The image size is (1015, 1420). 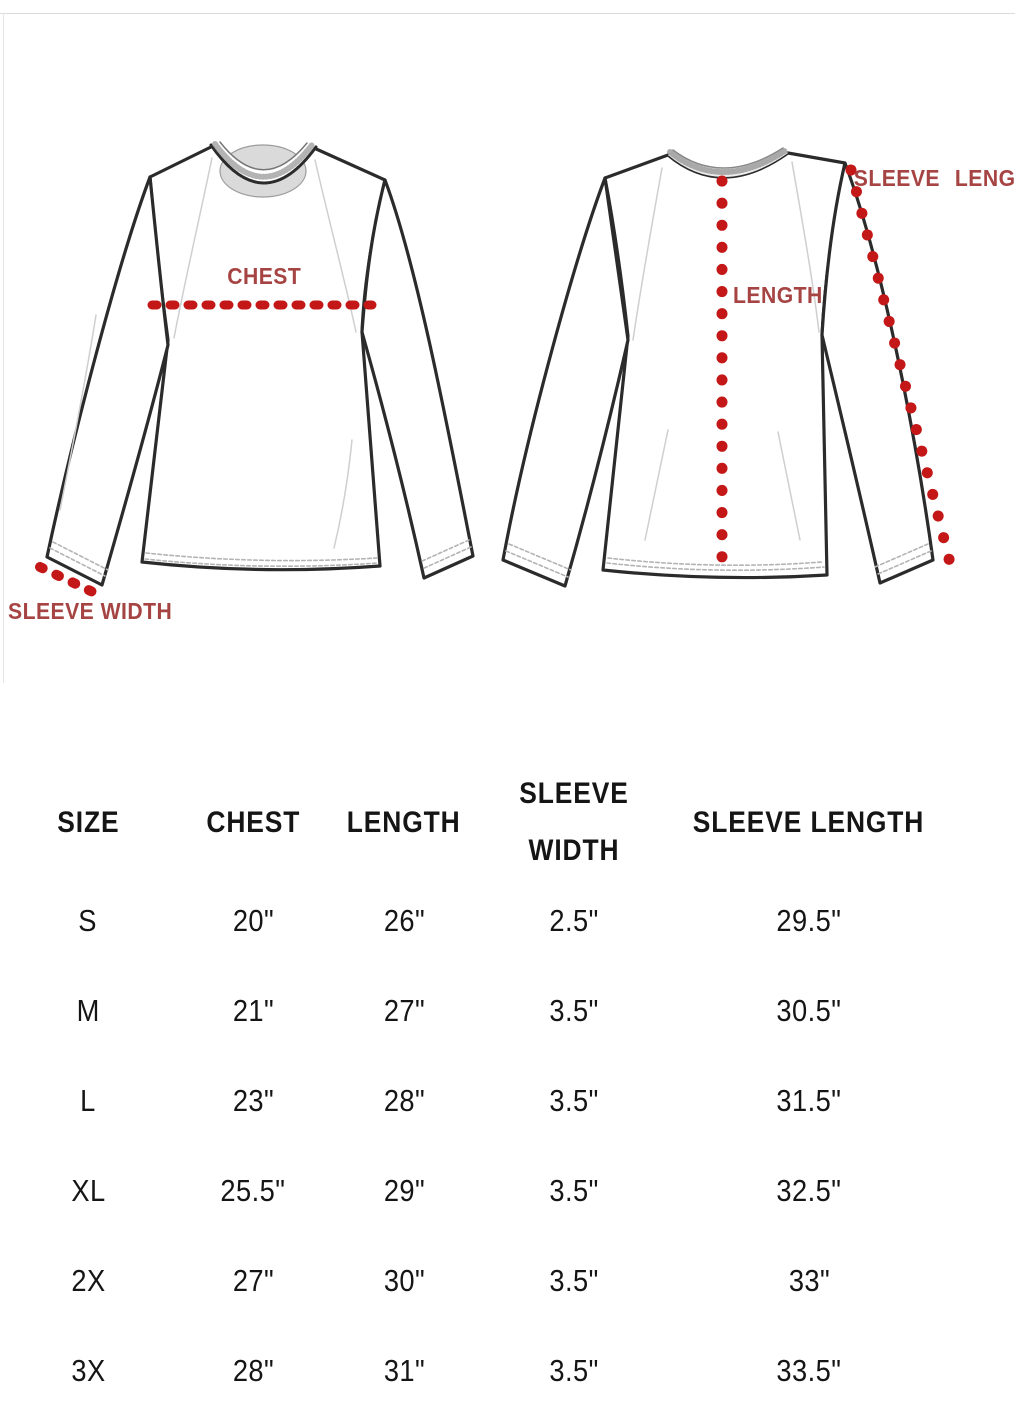 I want to click on length-cell: 31", so click(x=404, y=1370).